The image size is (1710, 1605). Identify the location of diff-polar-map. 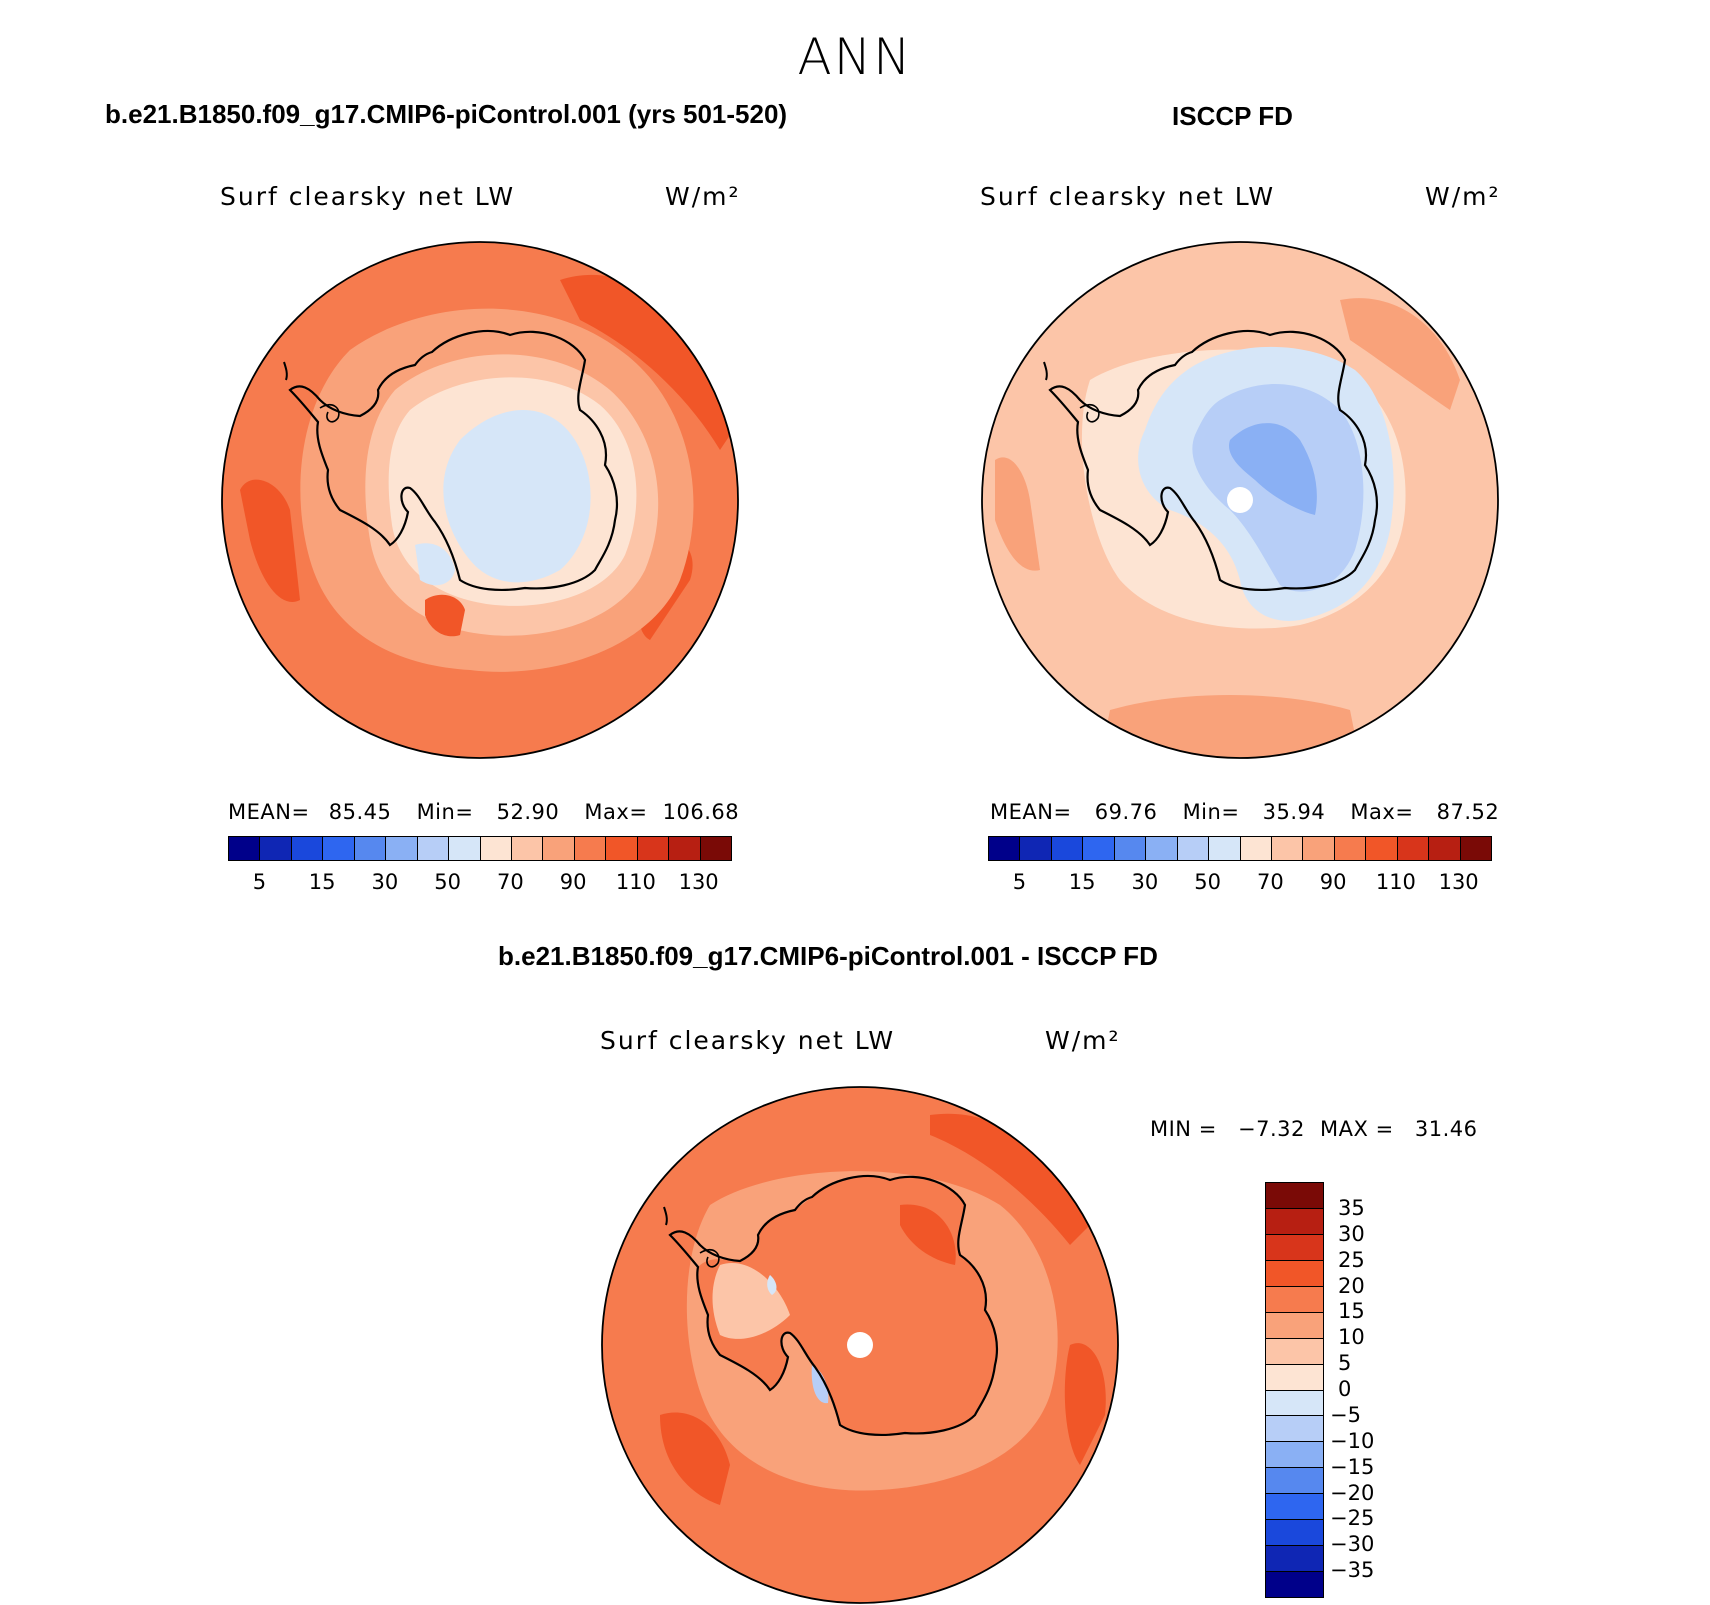
(860, 1345).